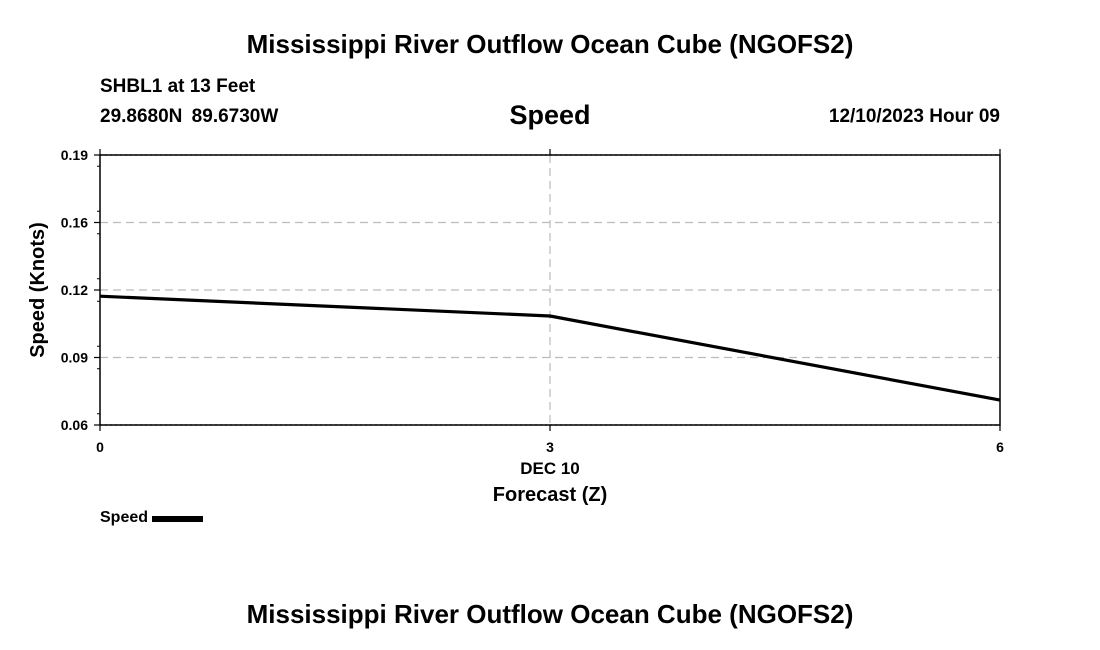 The image size is (1100, 650). I want to click on y-tick-label: 0.19, so click(74, 155).